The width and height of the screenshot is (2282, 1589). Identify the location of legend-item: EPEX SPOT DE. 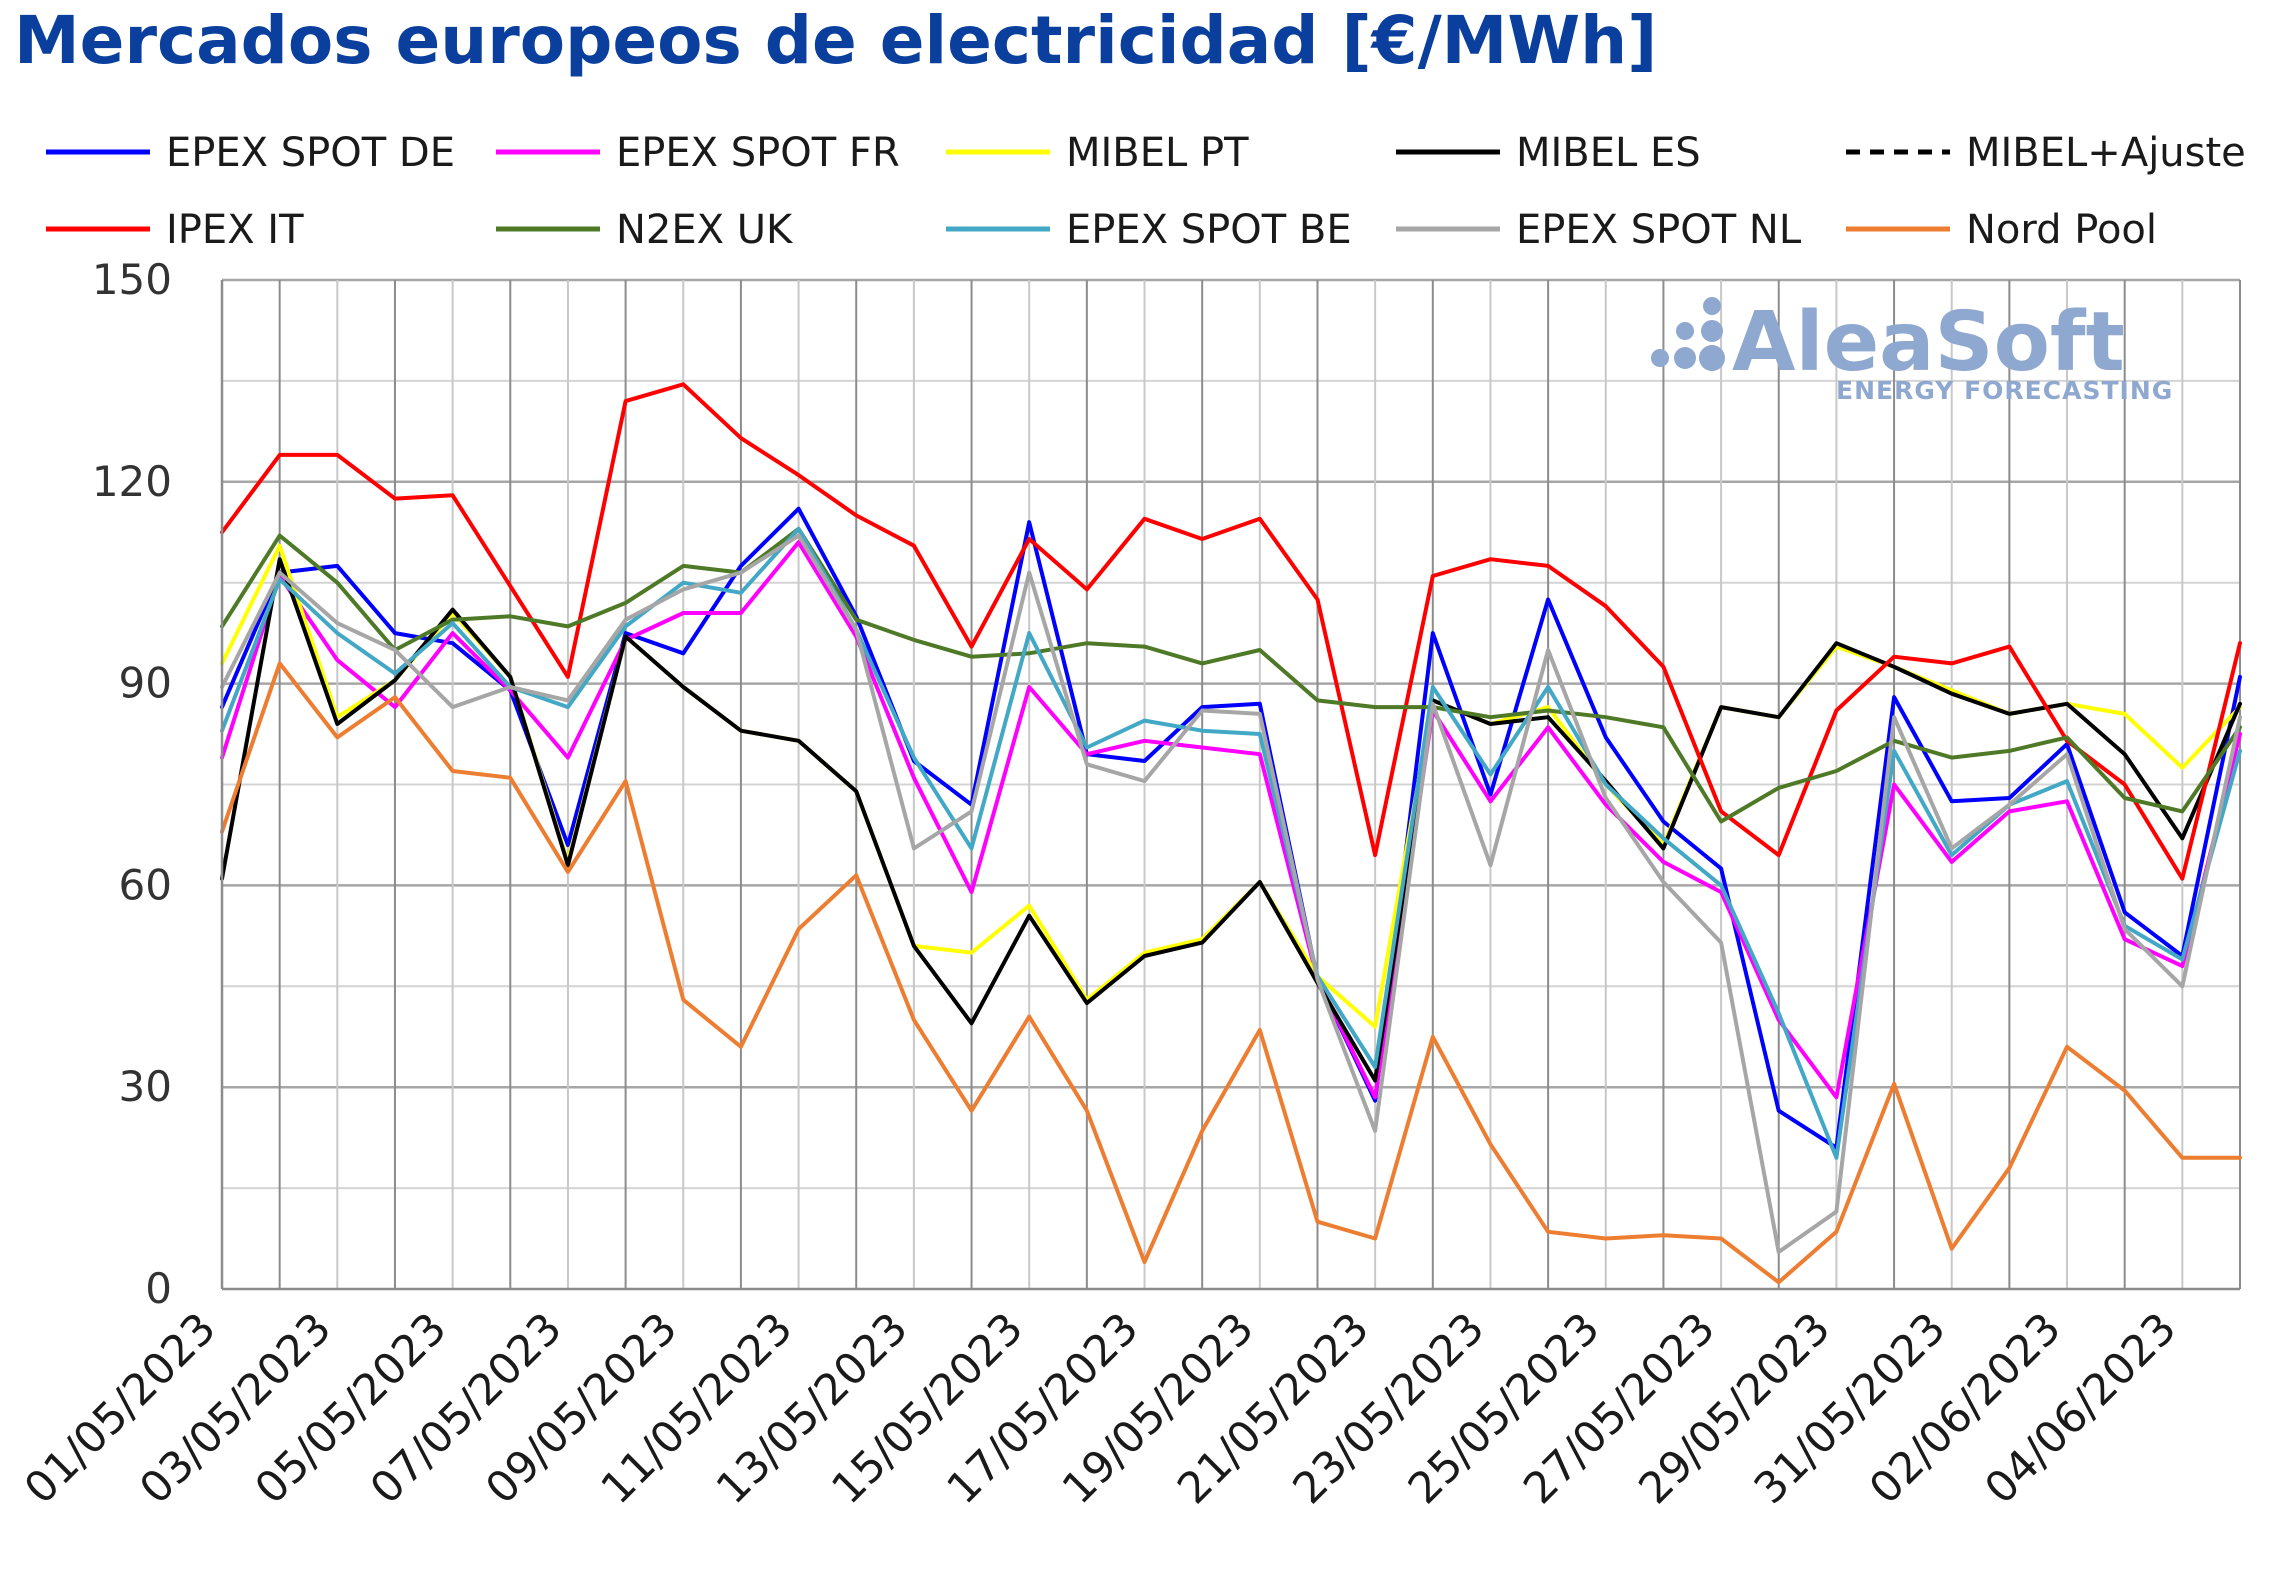
(250, 153).